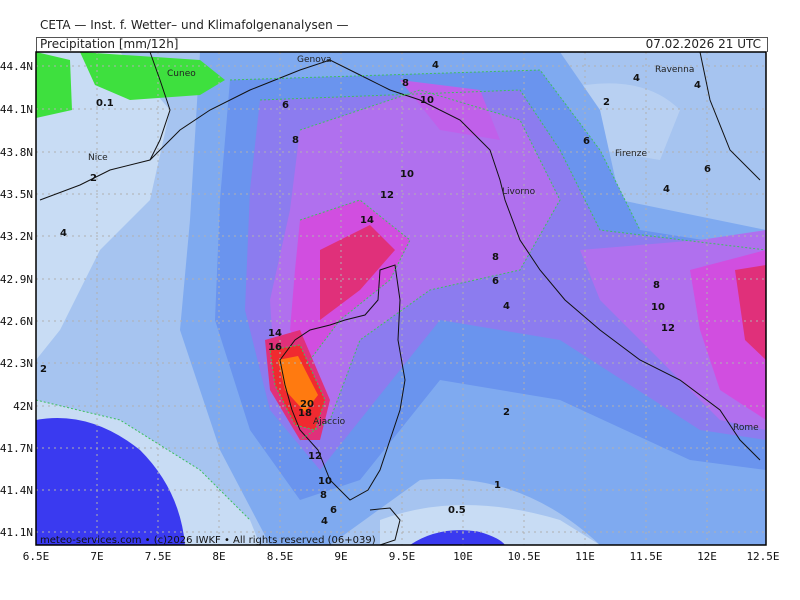 Image resolution: width=800 pixels, height=600 pixels. I want to click on lon-tick: 12E, so click(707, 556).